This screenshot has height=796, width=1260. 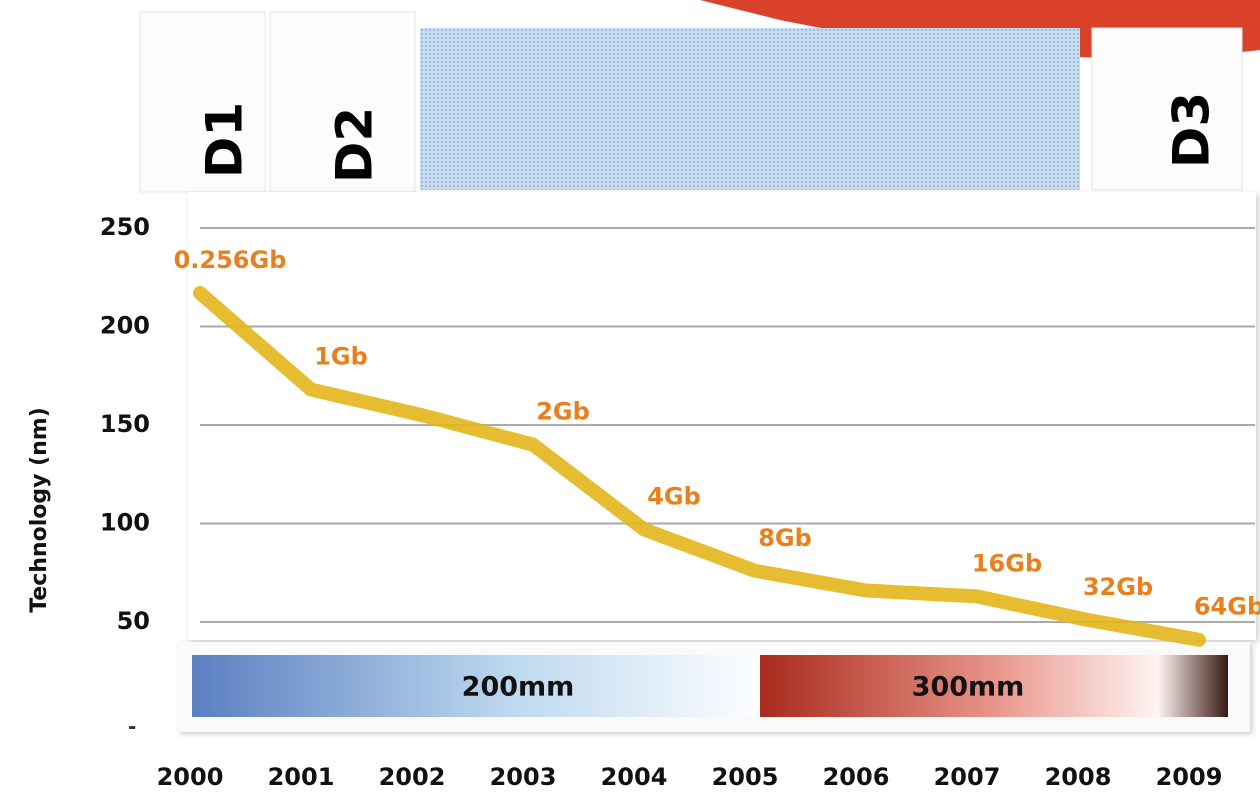 What do you see at coordinates (1007, 563) in the screenshot?
I see `annotation: 16Gb` at bounding box center [1007, 563].